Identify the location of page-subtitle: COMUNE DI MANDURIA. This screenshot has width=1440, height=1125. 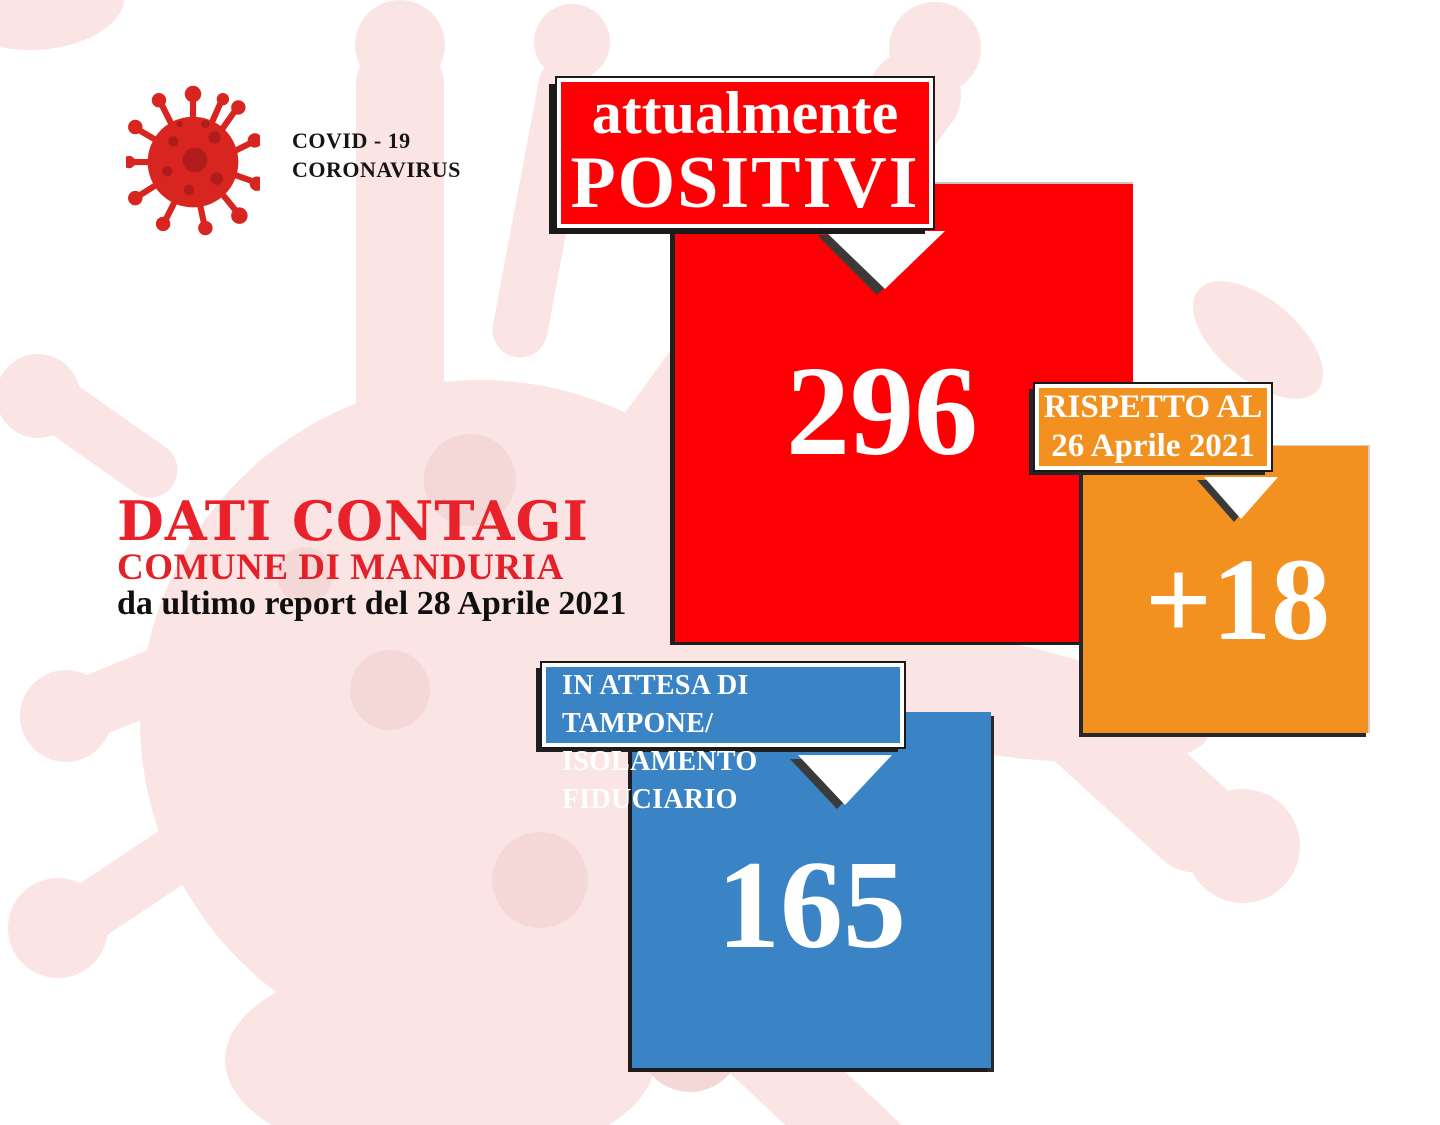
(340, 567).